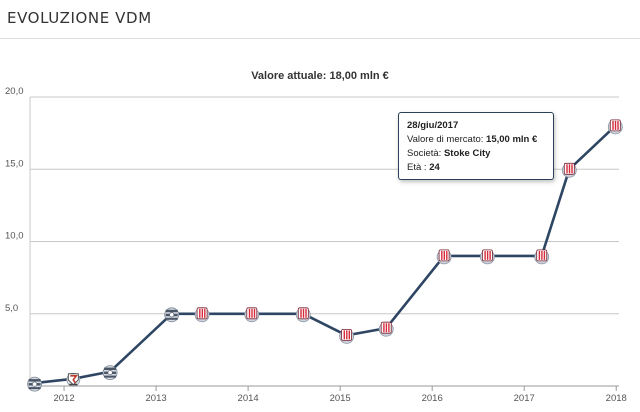 The image size is (640, 412). Describe the element at coordinates (320, 76) in the screenshot. I see `chart-subtitle: Valore attuale: 18,00 mln €` at that location.